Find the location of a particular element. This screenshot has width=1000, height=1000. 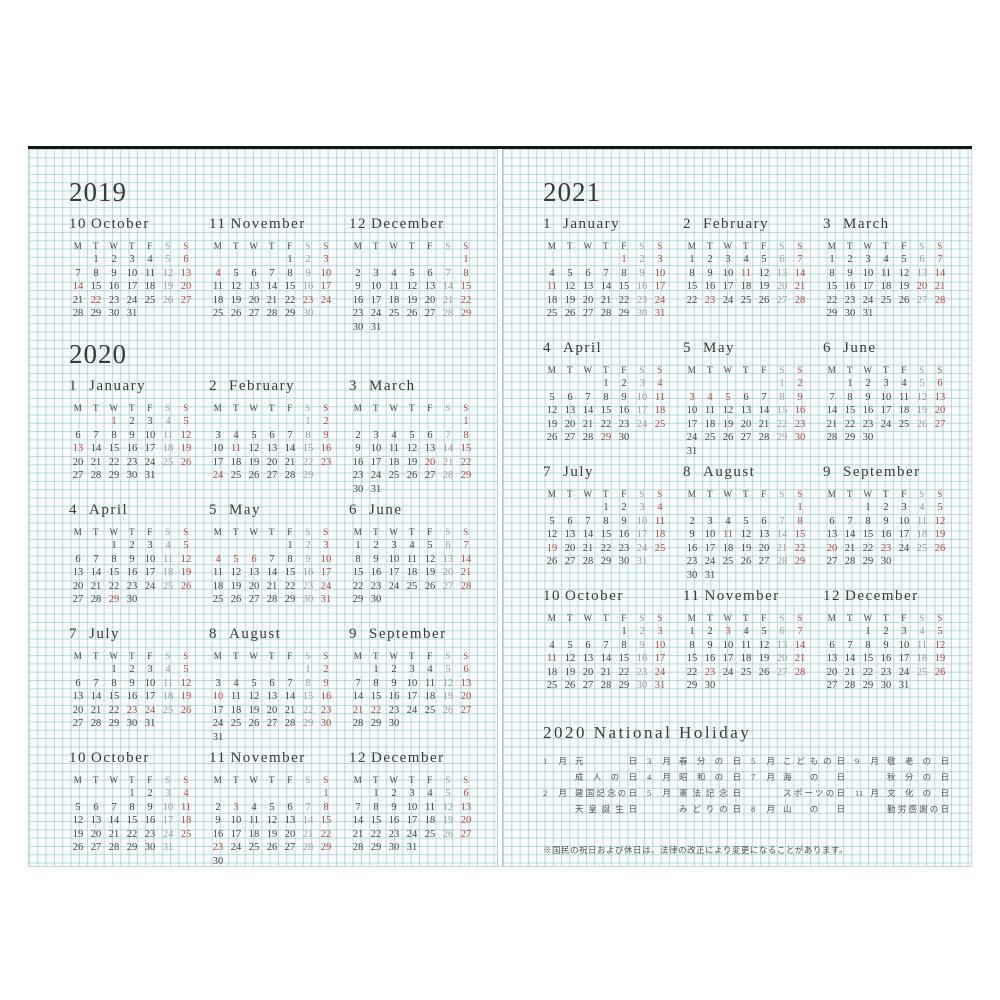

date-cell: 2 is located at coordinates (800, 383).